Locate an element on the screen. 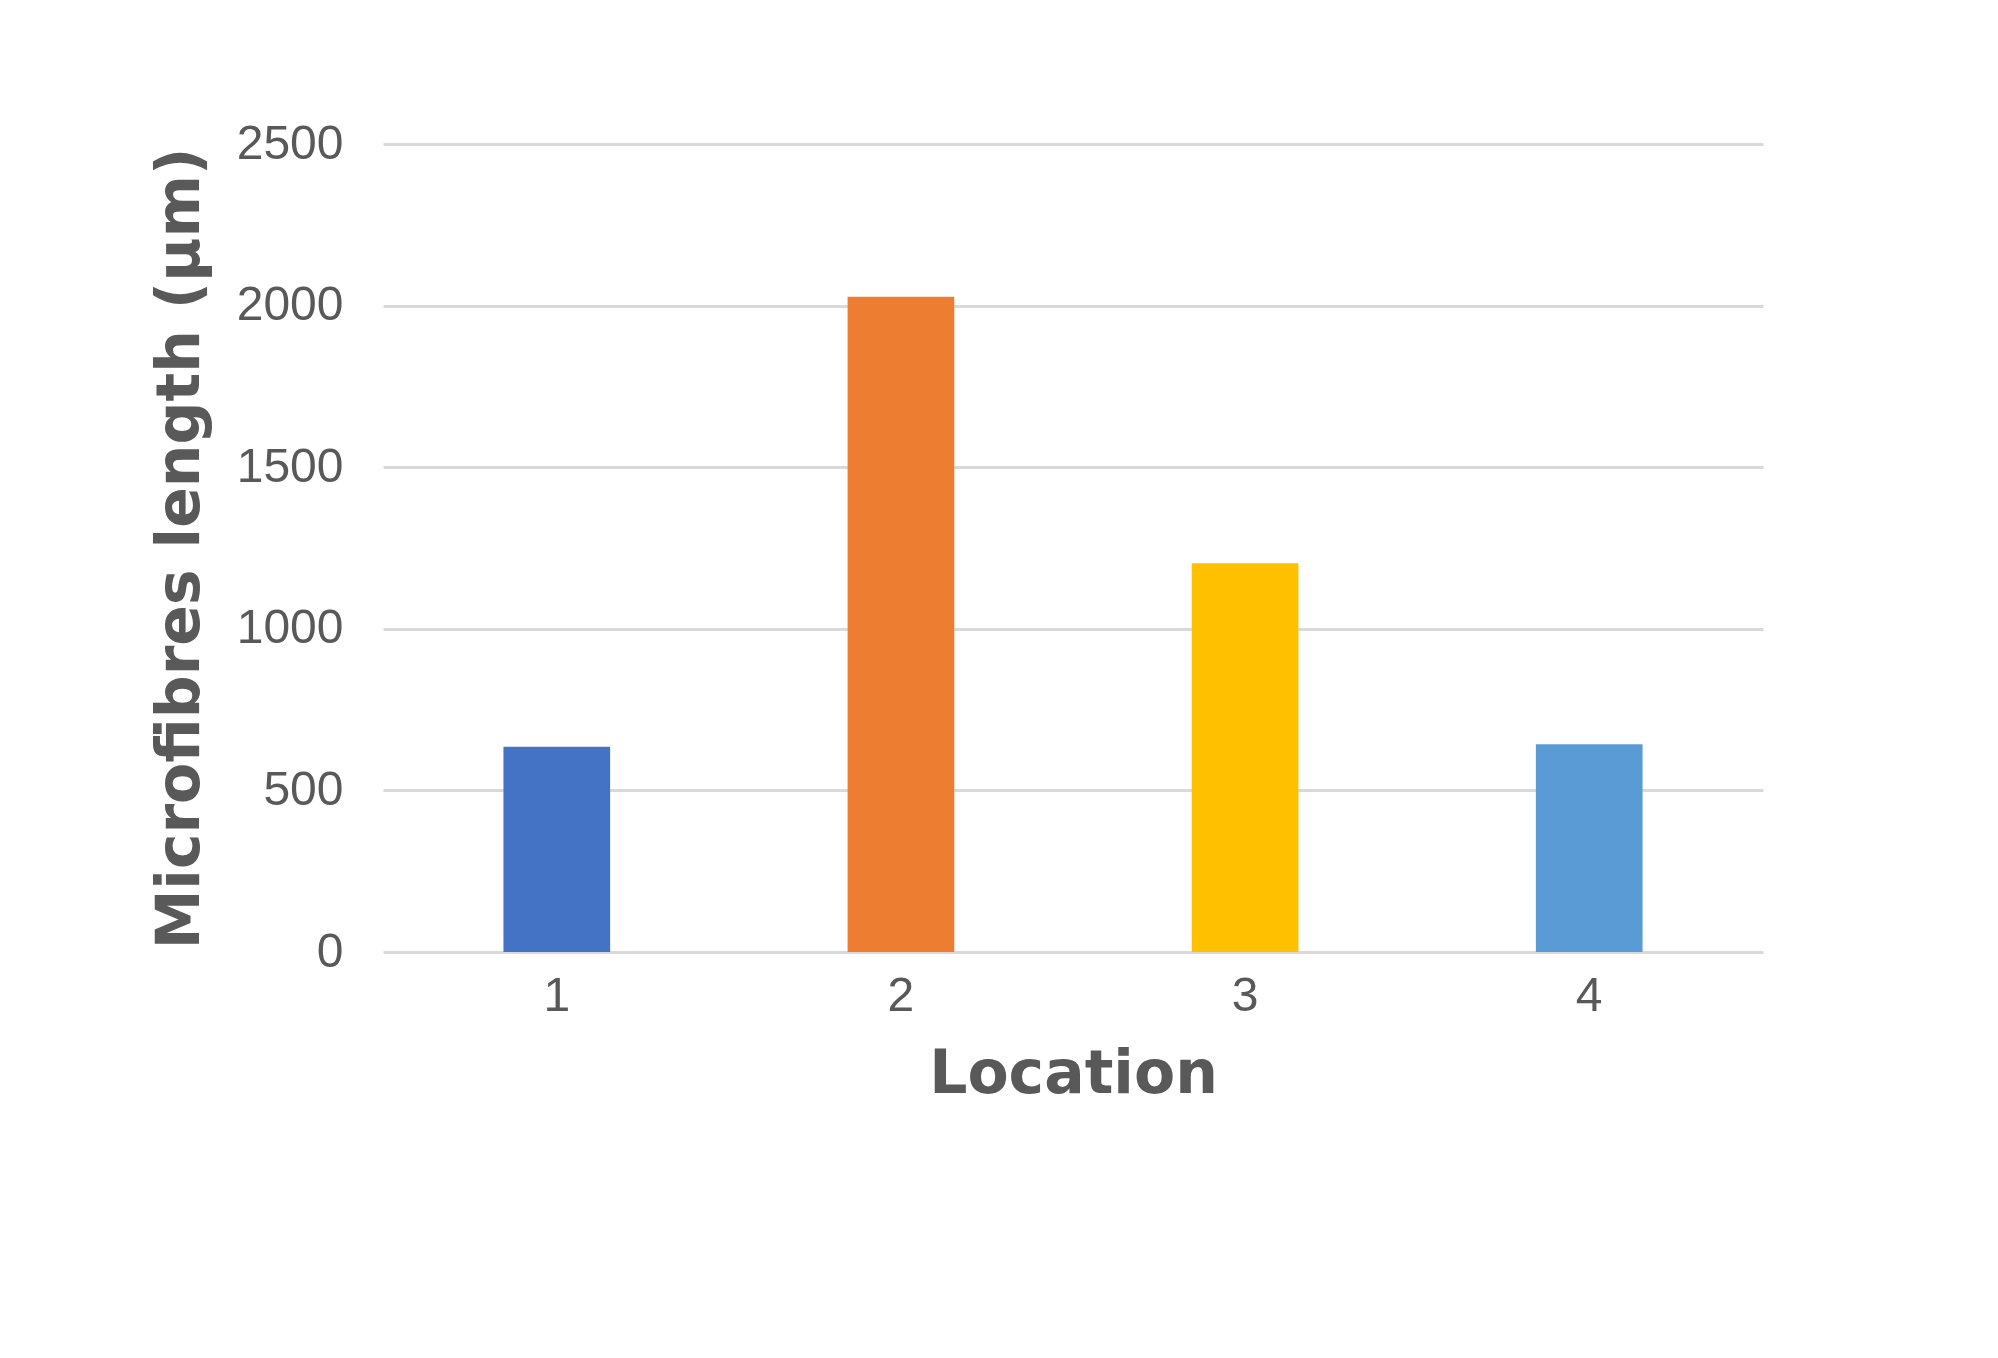 This screenshot has height=1358, width=1998. x-tick-label: 4 is located at coordinates (1589, 994).